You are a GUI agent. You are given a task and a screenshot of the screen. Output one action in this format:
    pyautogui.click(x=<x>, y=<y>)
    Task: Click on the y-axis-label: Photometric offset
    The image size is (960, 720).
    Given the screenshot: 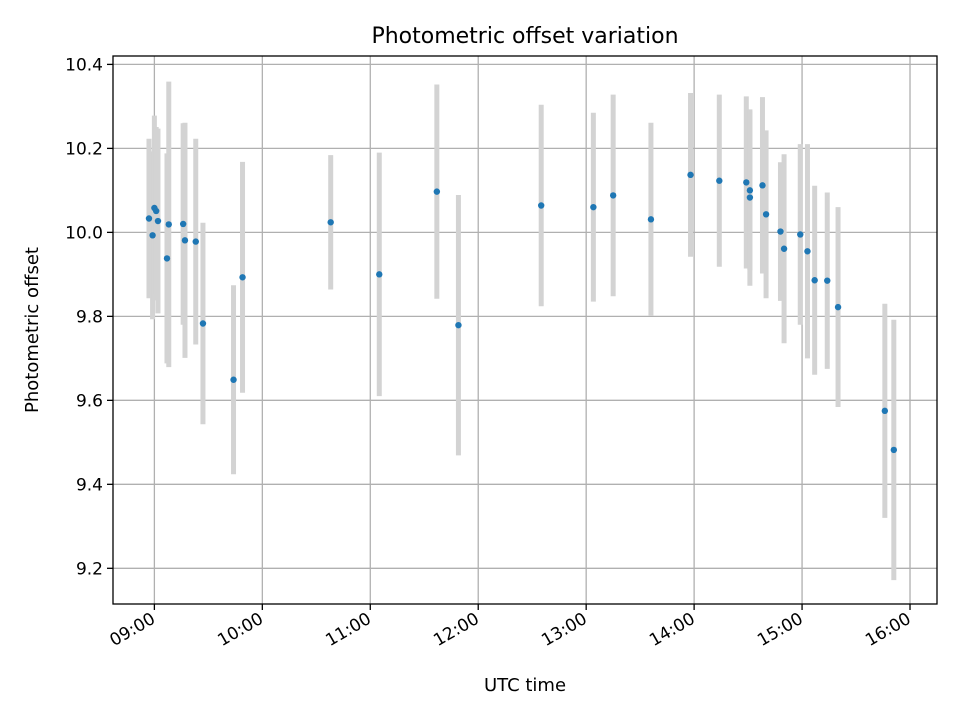 What is the action you would take?
    pyautogui.click(x=32, y=330)
    